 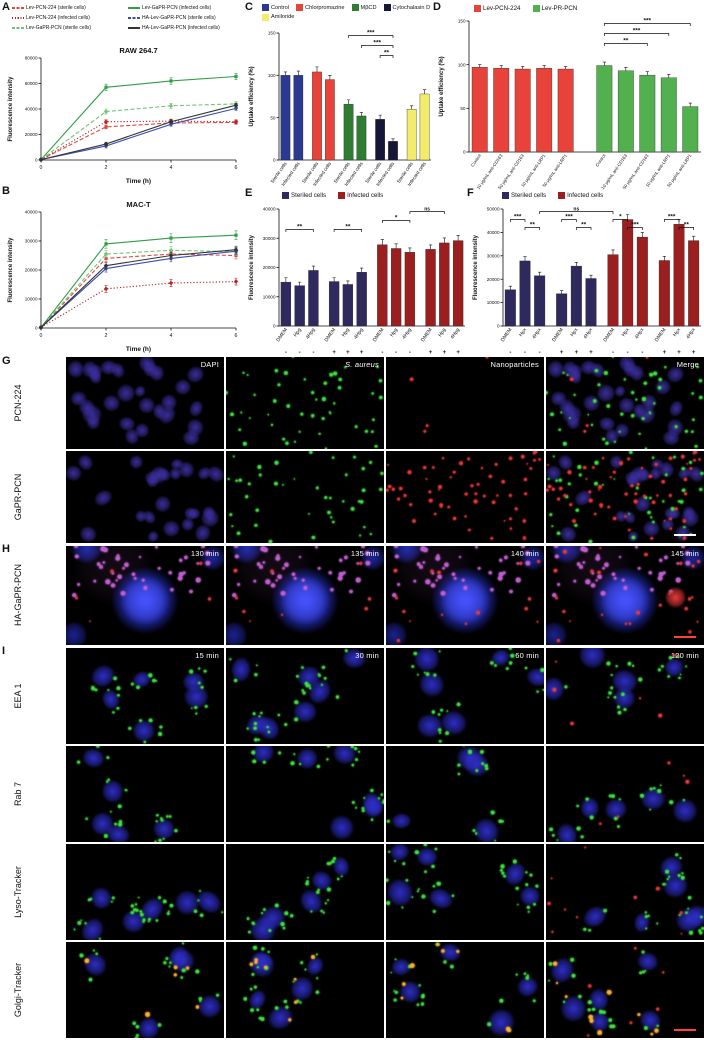 What do you see at coordinates (252, 96) in the screenshot?
I see `svg-text: Uptake efficiency (%)` at bounding box center [252, 96].